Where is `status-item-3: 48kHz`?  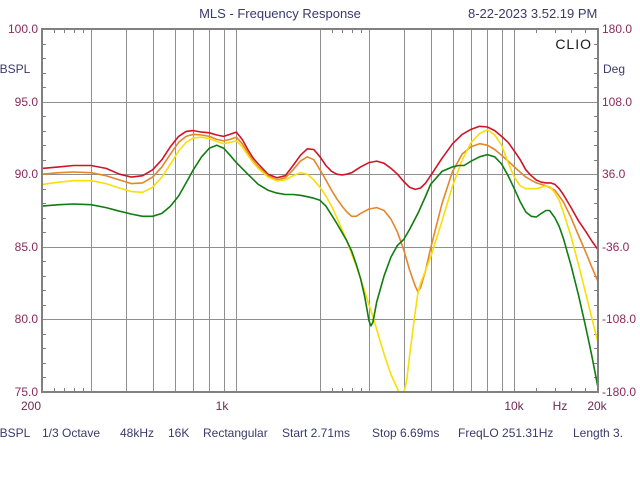 status-item-3: 48kHz is located at coordinates (137, 433).